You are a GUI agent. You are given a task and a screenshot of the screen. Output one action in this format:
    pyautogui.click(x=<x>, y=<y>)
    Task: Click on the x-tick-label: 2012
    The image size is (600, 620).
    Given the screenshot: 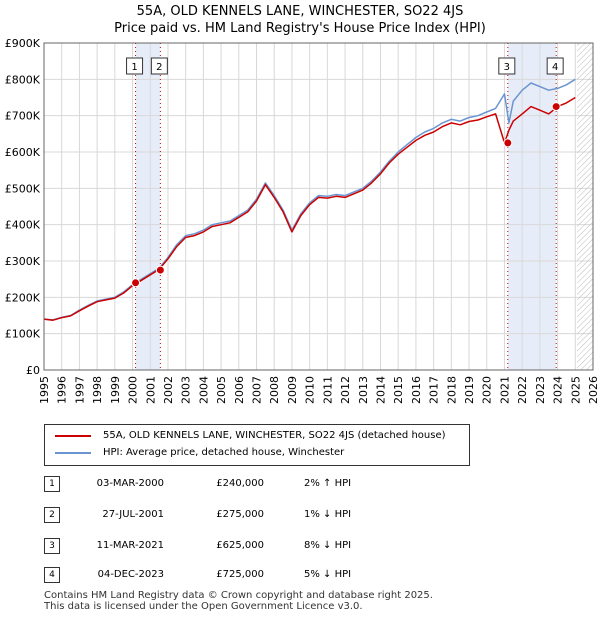 What is the action you would take?
    pyautogui.click(x=345, y=390)
    